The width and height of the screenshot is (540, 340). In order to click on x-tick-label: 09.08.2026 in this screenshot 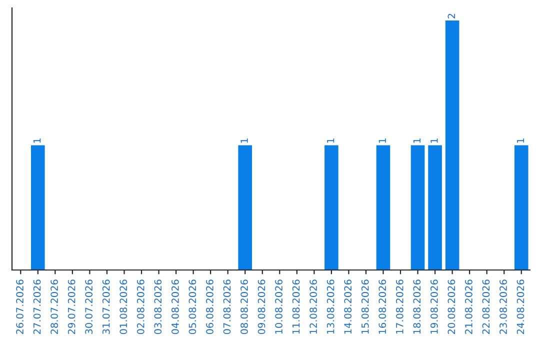, I will do `click(262, 307)`.